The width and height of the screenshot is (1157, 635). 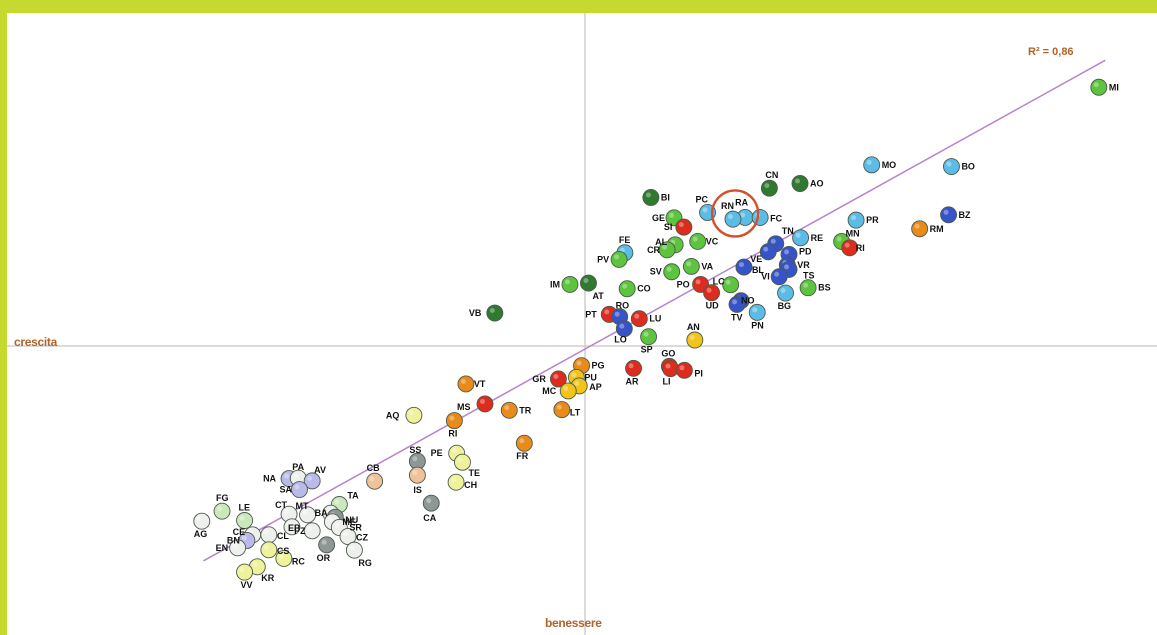 I want to click on highlight-circle, so click(x=735, y=213).